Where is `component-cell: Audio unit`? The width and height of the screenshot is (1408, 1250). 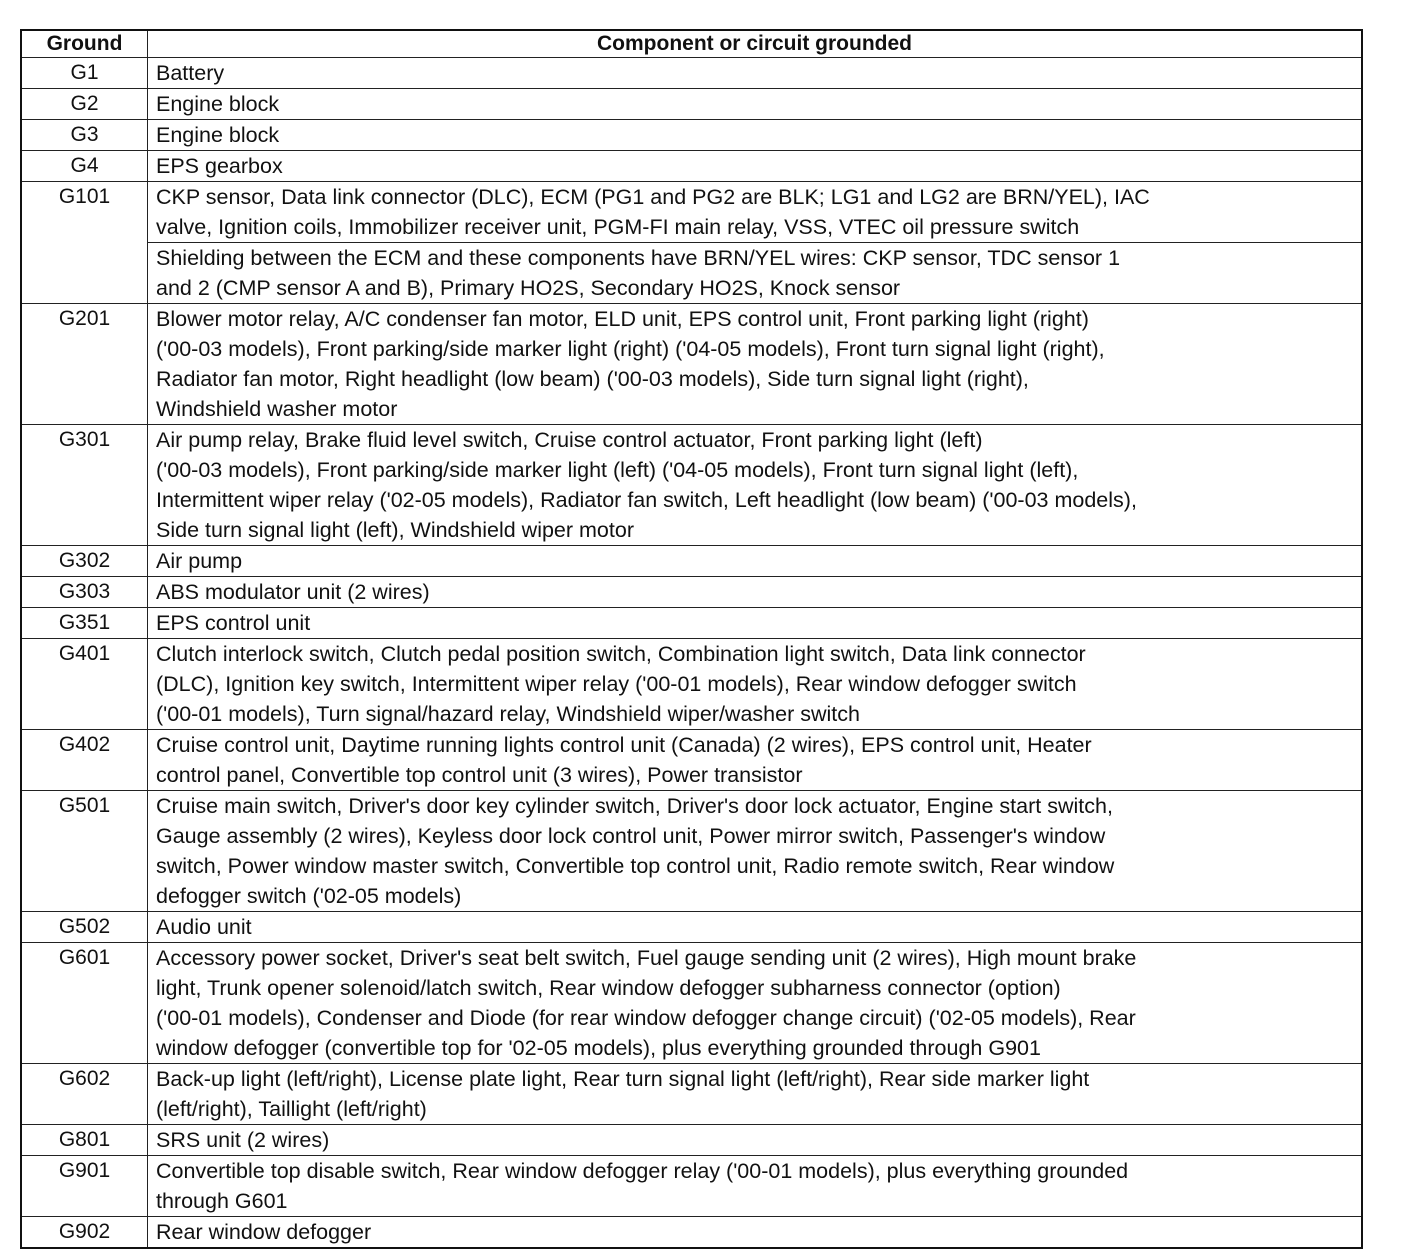 component-cell: Audio unit is located at coordinates (755, 927).